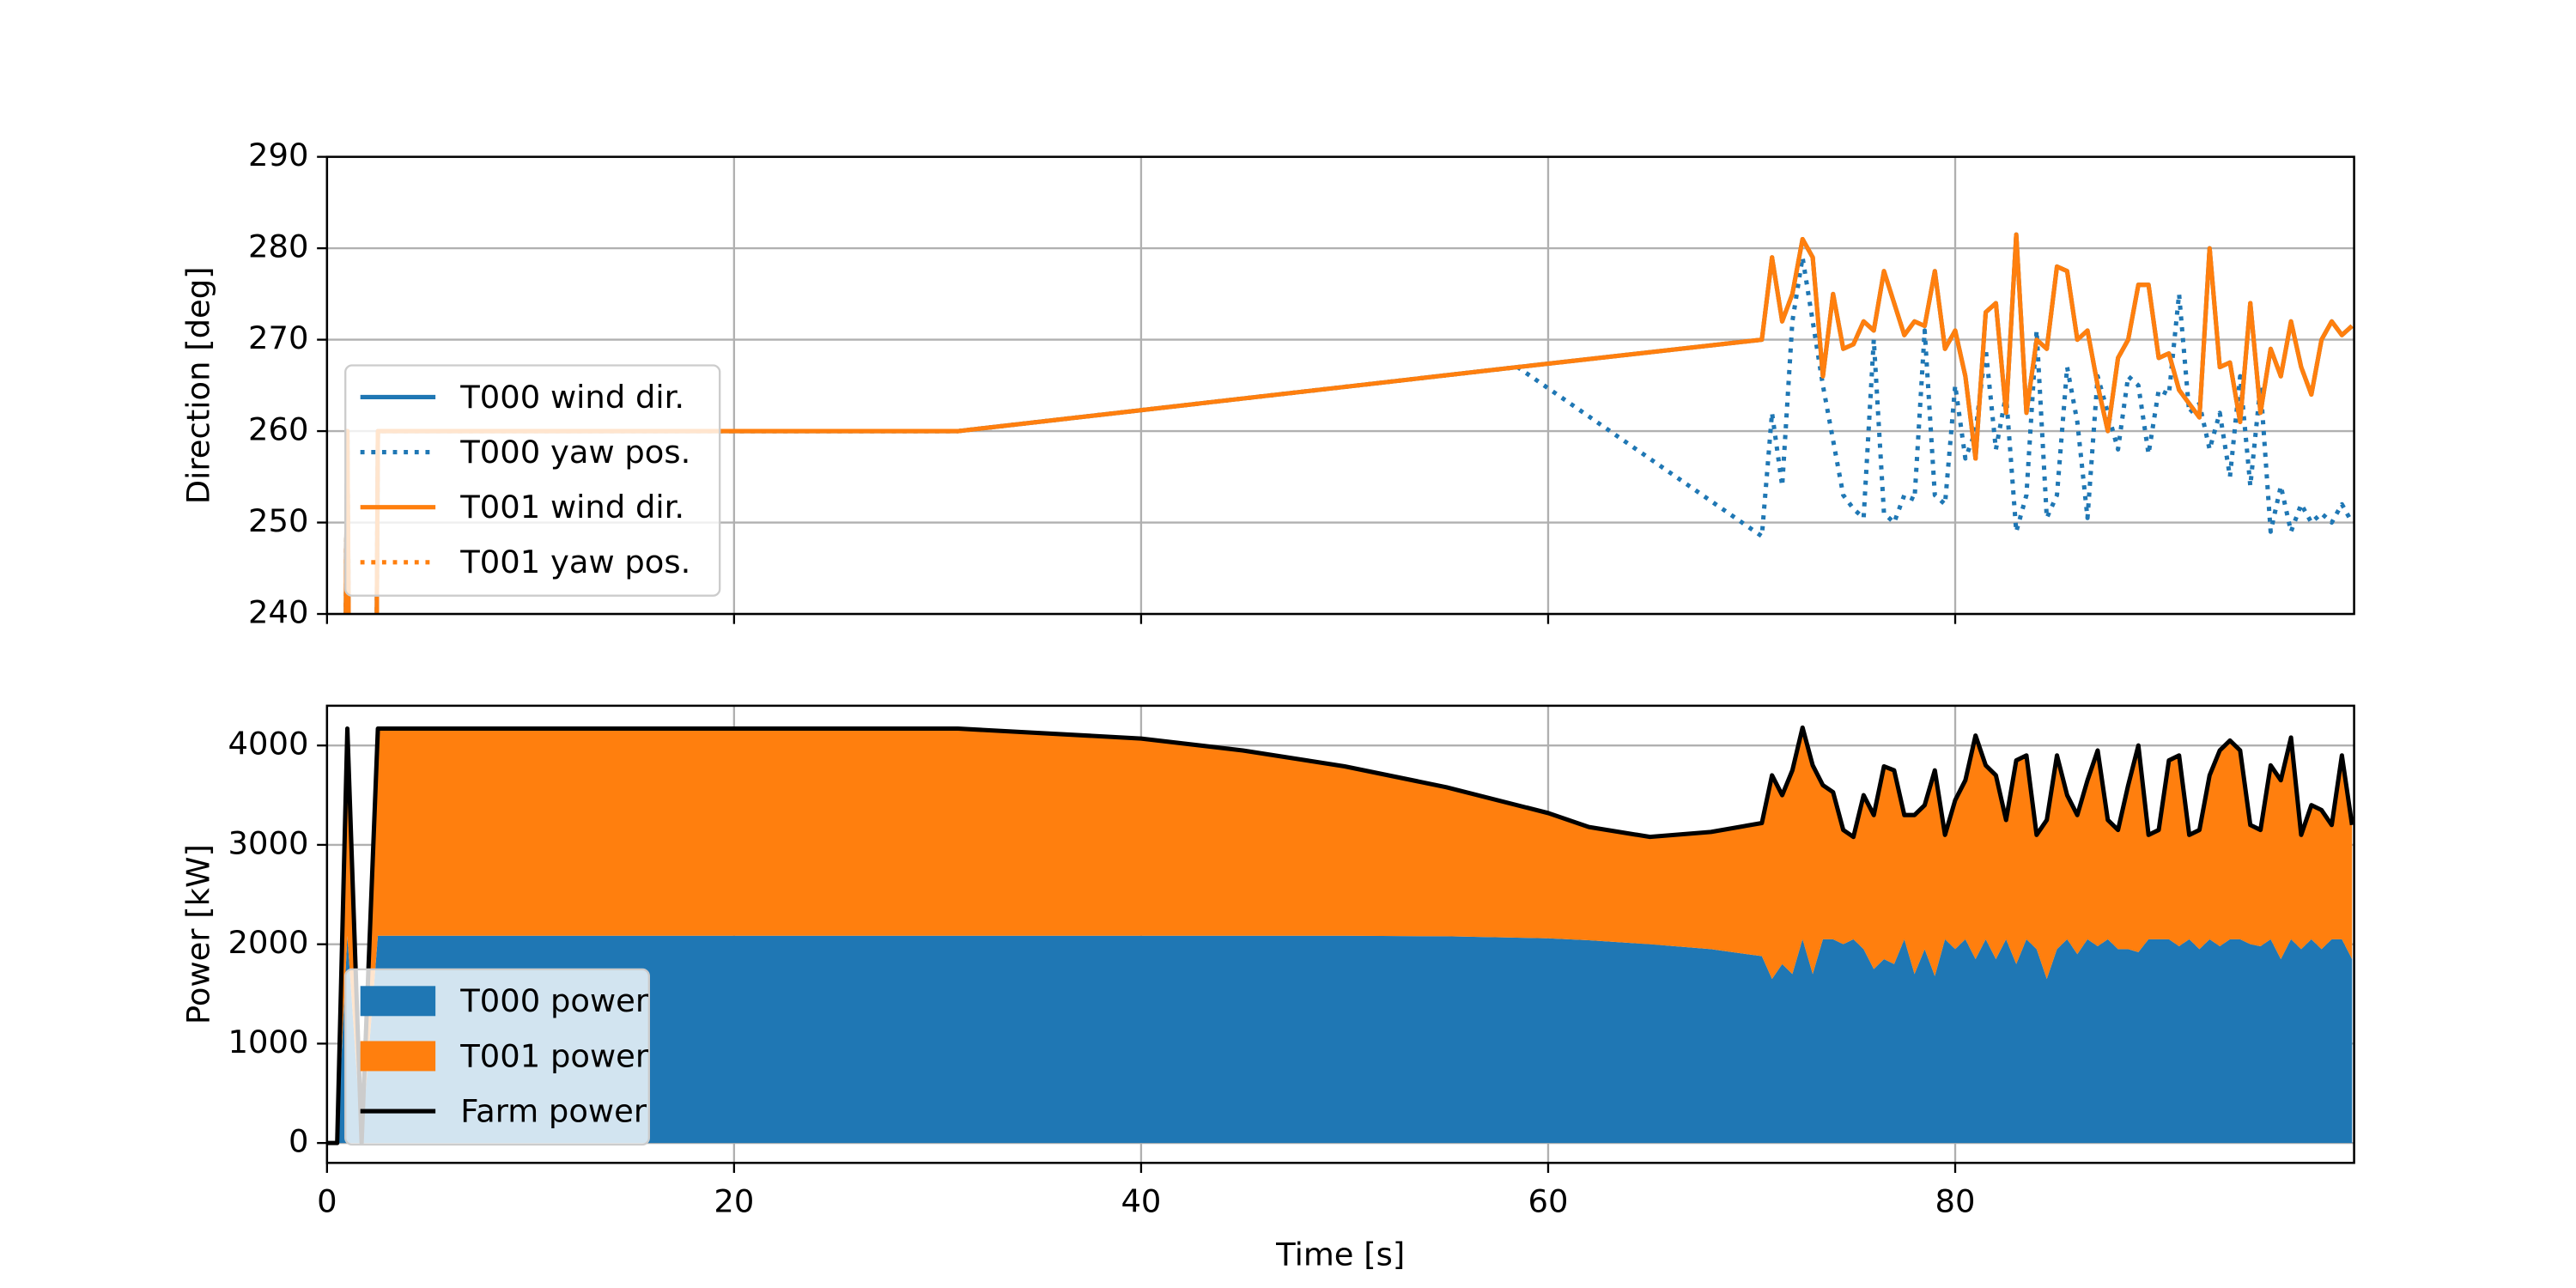 This screenshot has height=1288, width=2576. Describe the element at coordinates (269, 943) in the screenshot. I see `y-tick-label: 2000` at that location.